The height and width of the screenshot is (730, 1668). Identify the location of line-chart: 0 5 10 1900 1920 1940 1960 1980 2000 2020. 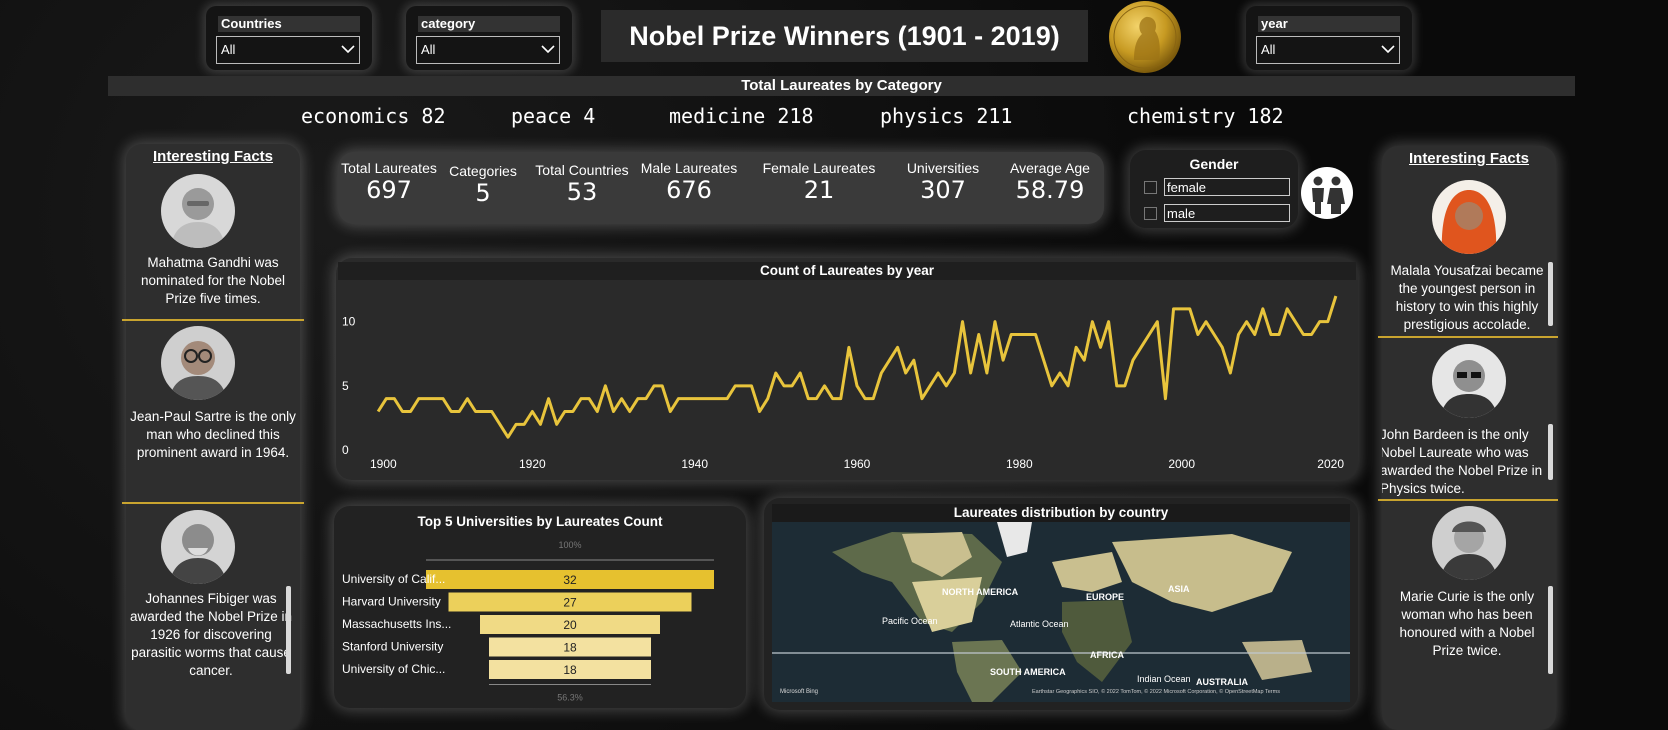
(843, 383).